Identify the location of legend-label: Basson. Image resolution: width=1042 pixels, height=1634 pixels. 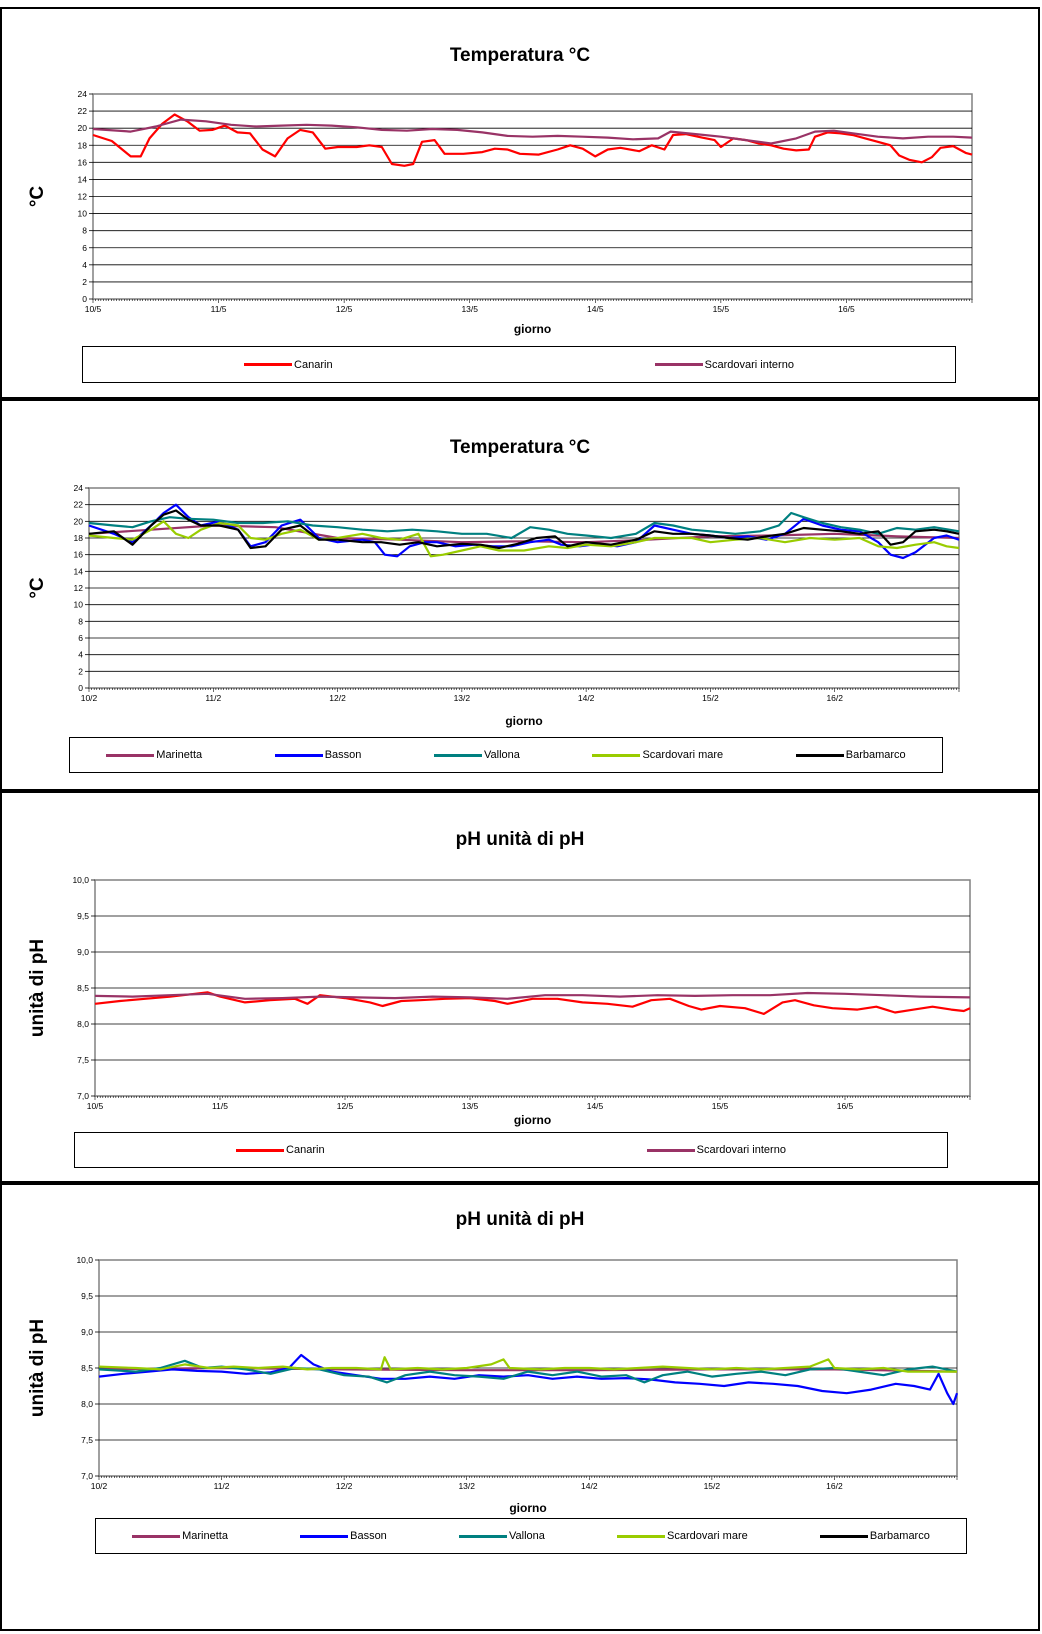
(343, 755).